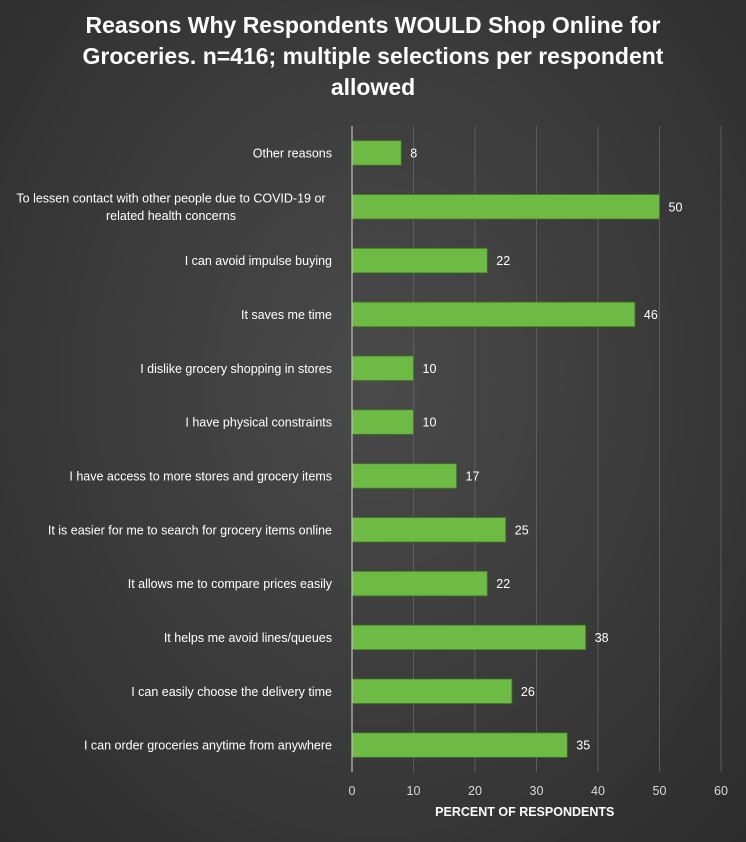  Describe the element at coordinates (413, 153) in the screenshot. I see `data-label: 8` at that location.